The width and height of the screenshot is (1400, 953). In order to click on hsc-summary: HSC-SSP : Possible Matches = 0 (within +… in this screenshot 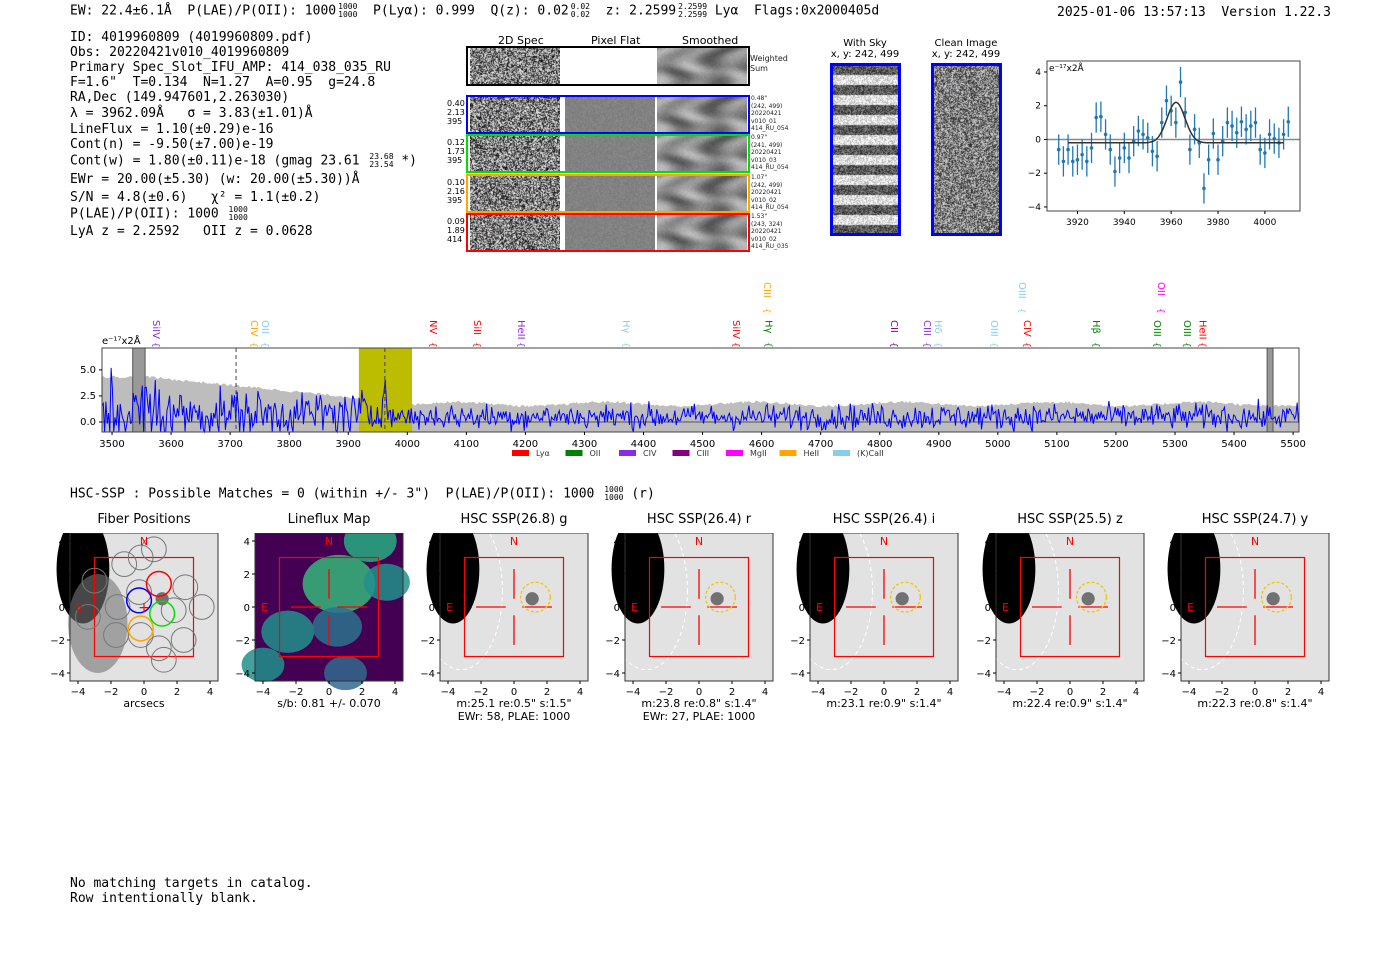, I will do `click(362, 494)`.